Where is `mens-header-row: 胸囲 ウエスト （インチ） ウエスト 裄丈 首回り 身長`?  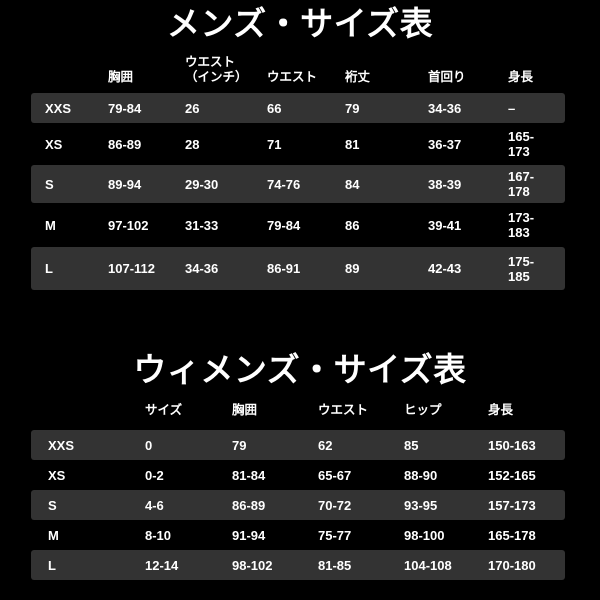 mens-header-row: 胸囲 ウエスト （インチ） ウエスト 裄丈 首回り 身長 is located at coordinates (298, 64).